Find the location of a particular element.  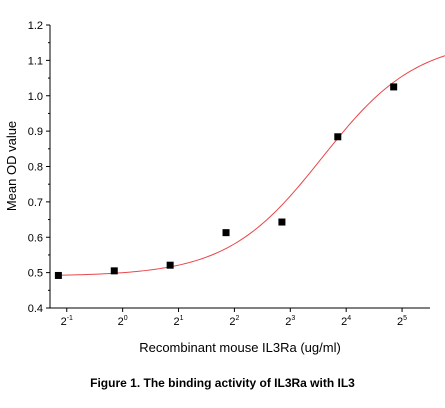

y-axis-ticks: 0.4 0.5 0.6 0.7 0.8 0.9 1.0 1.1 1.2 is located at coordinates (39, 167).